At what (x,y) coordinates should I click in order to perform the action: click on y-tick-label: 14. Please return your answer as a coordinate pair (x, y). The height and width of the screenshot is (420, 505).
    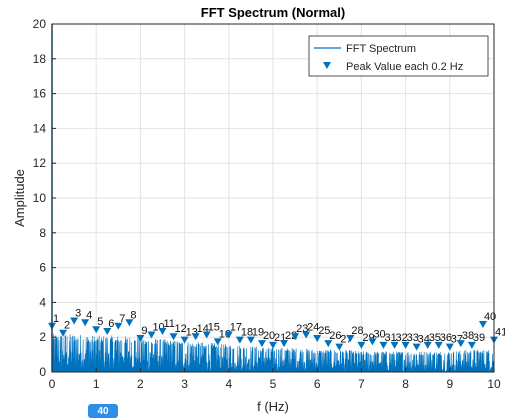
    Looking at the image, I should click on (40, 128).